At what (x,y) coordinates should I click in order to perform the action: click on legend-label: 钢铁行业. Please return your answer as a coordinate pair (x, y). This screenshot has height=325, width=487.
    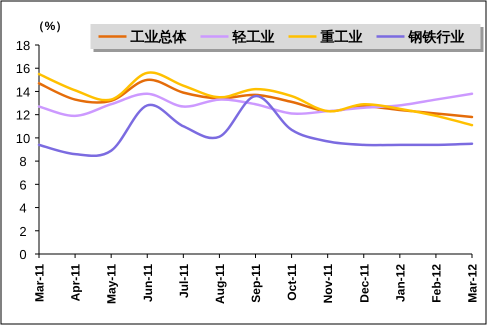
    Looking at the image, I should click on (436, 36).